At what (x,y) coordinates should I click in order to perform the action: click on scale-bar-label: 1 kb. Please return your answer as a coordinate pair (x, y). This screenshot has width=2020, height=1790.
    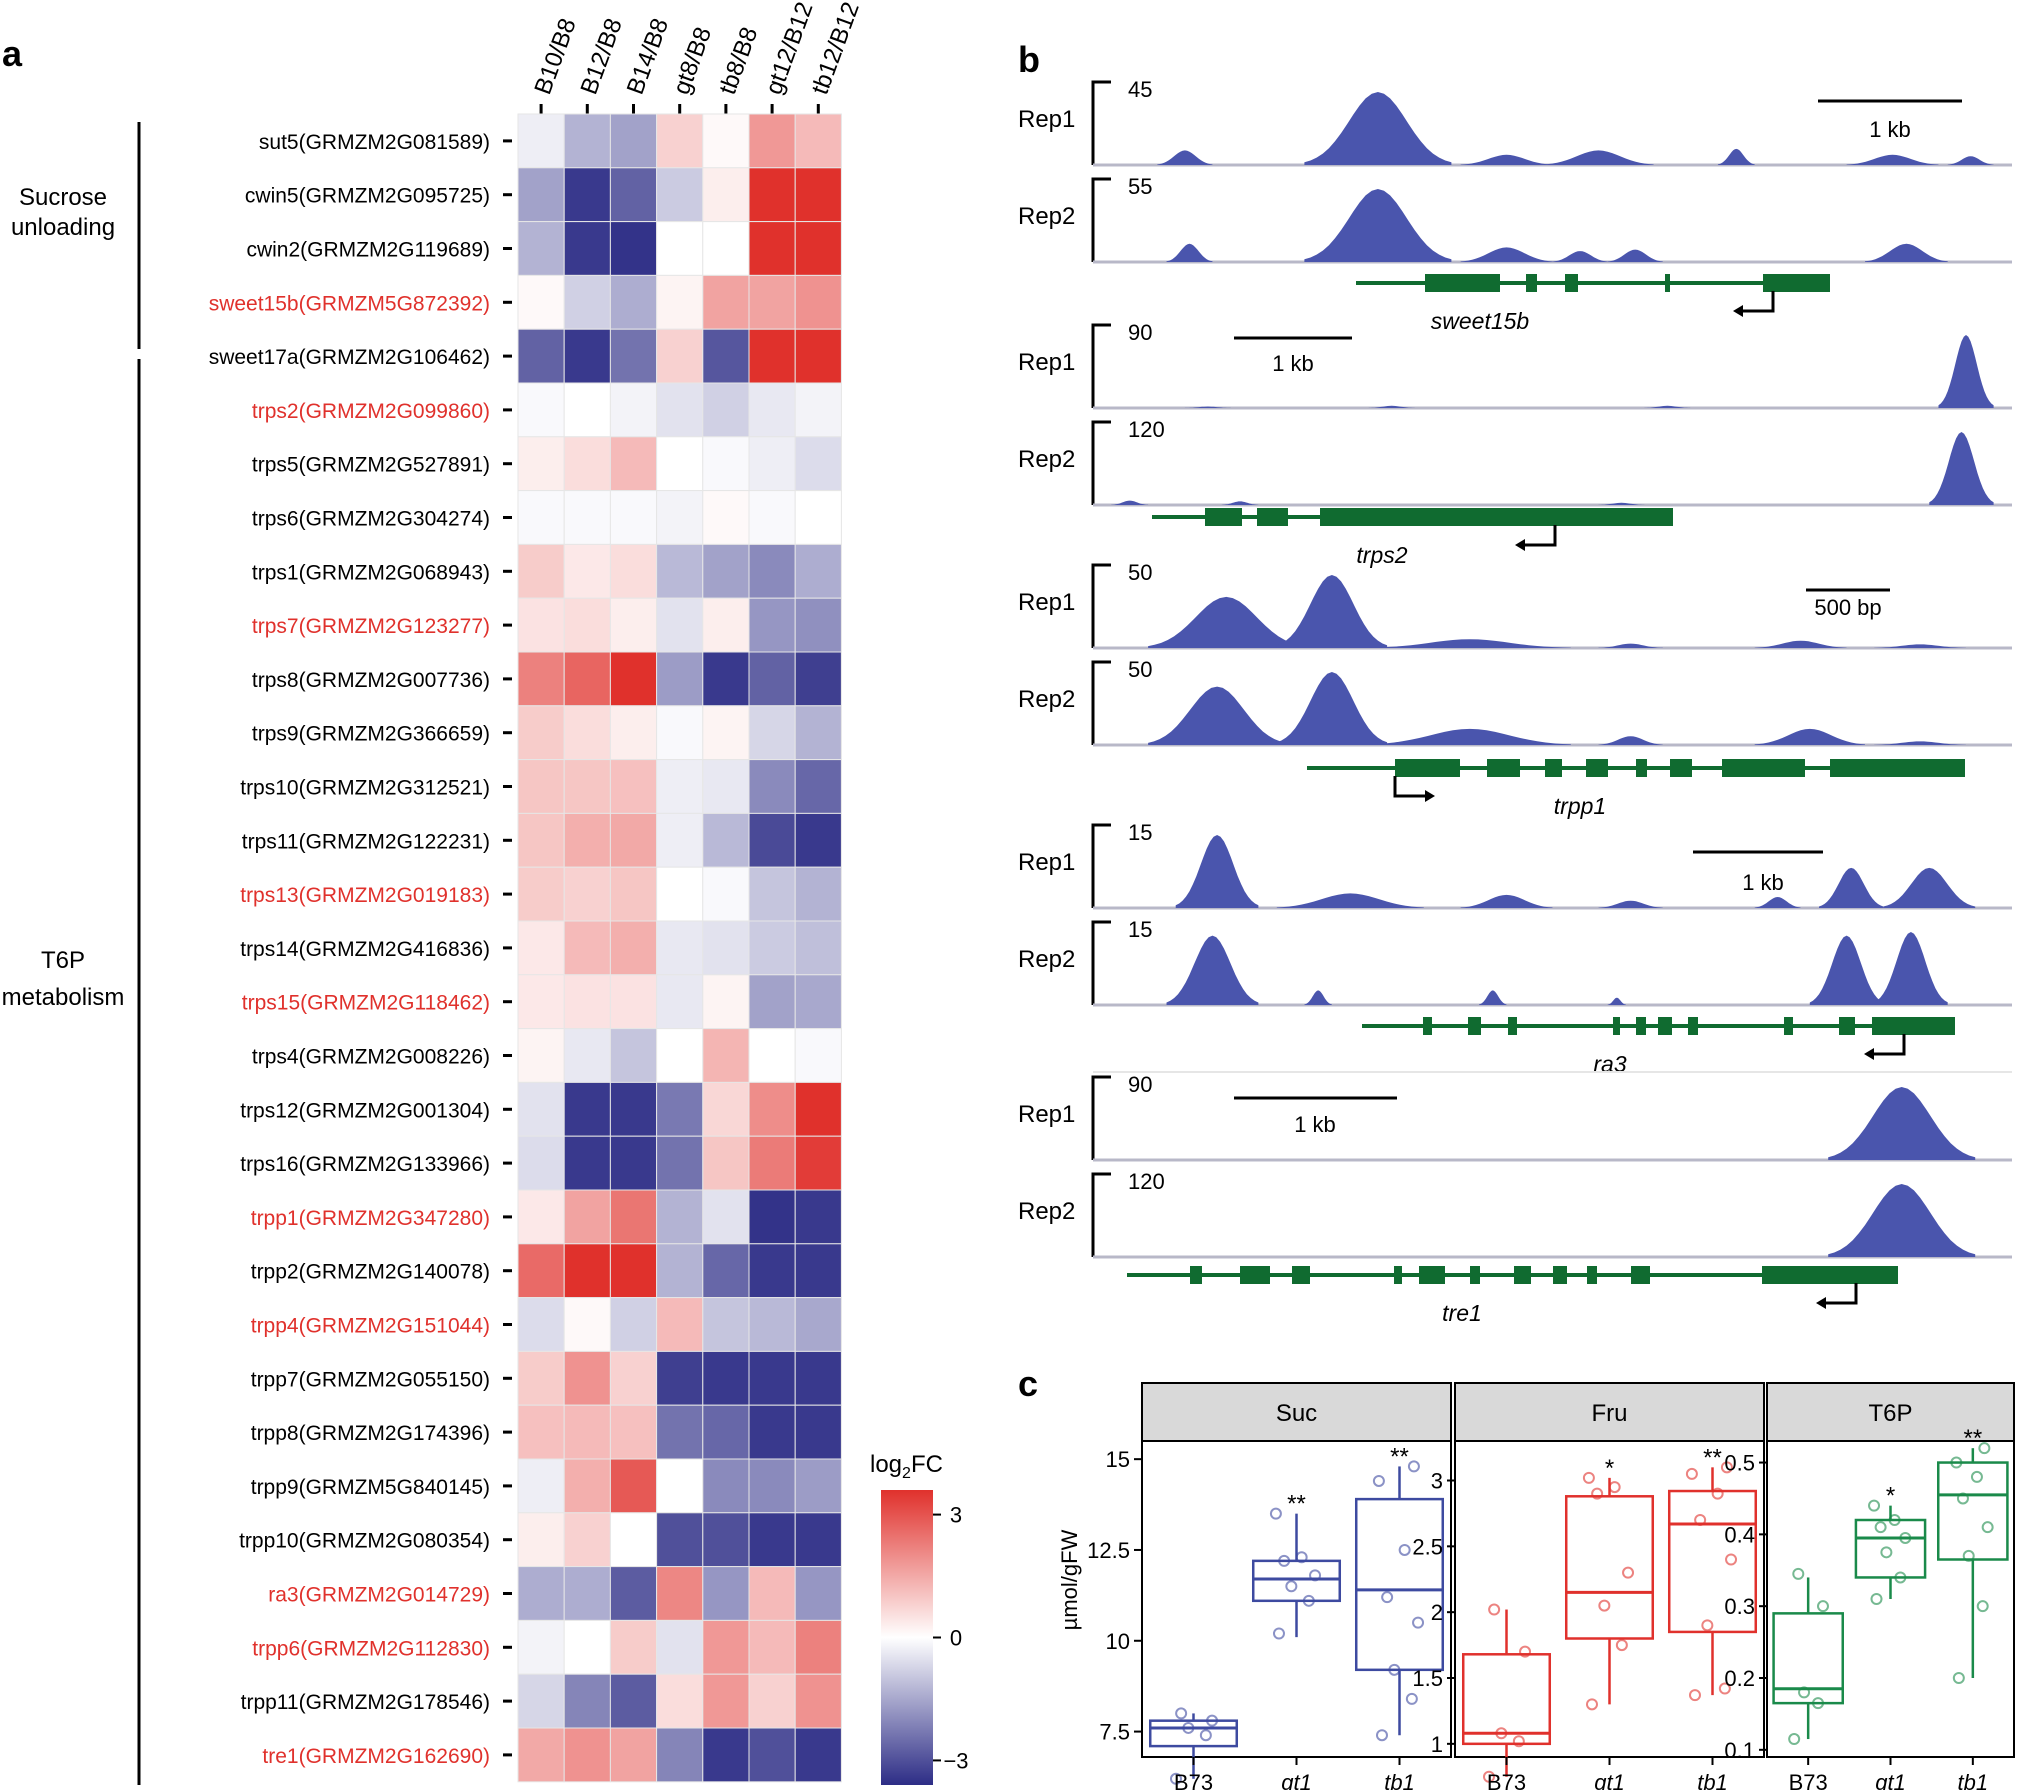
    Looking at the image, I should click on (1293, 363).